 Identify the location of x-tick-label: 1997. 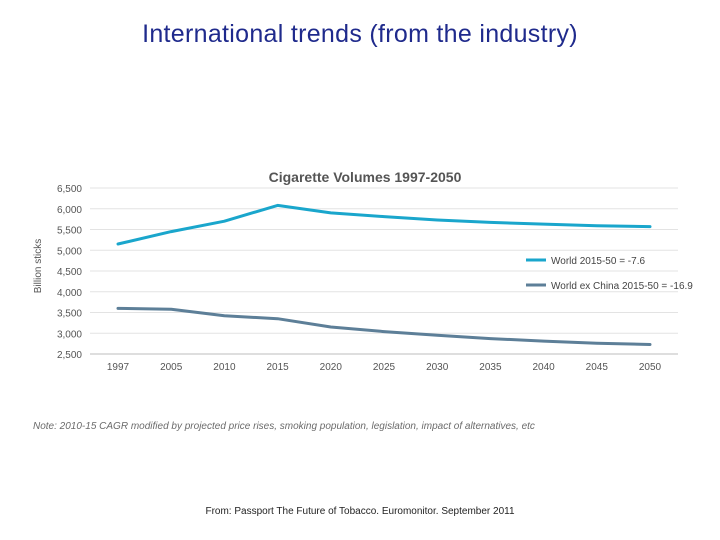
(118, 367).